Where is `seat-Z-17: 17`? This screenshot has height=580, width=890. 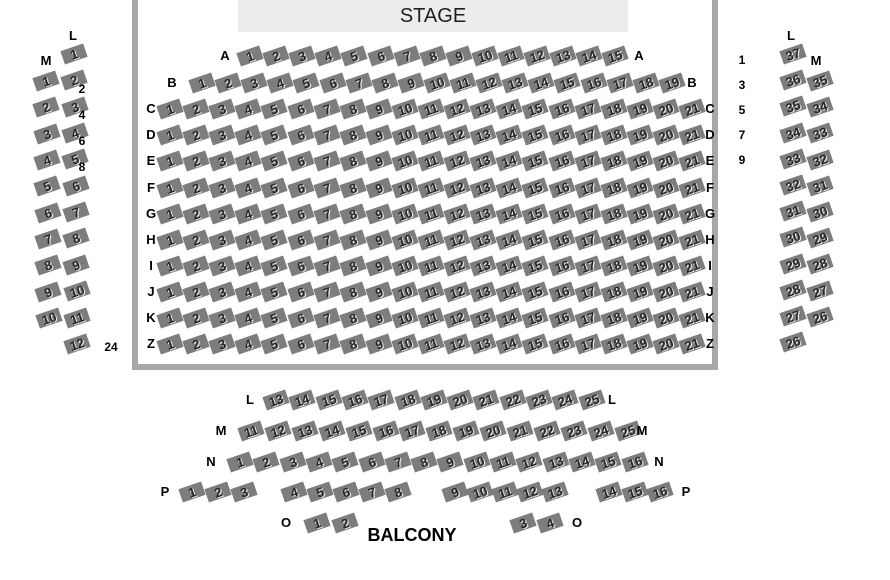
seat-Z-17: 17 is located at coordinates (587, 344).